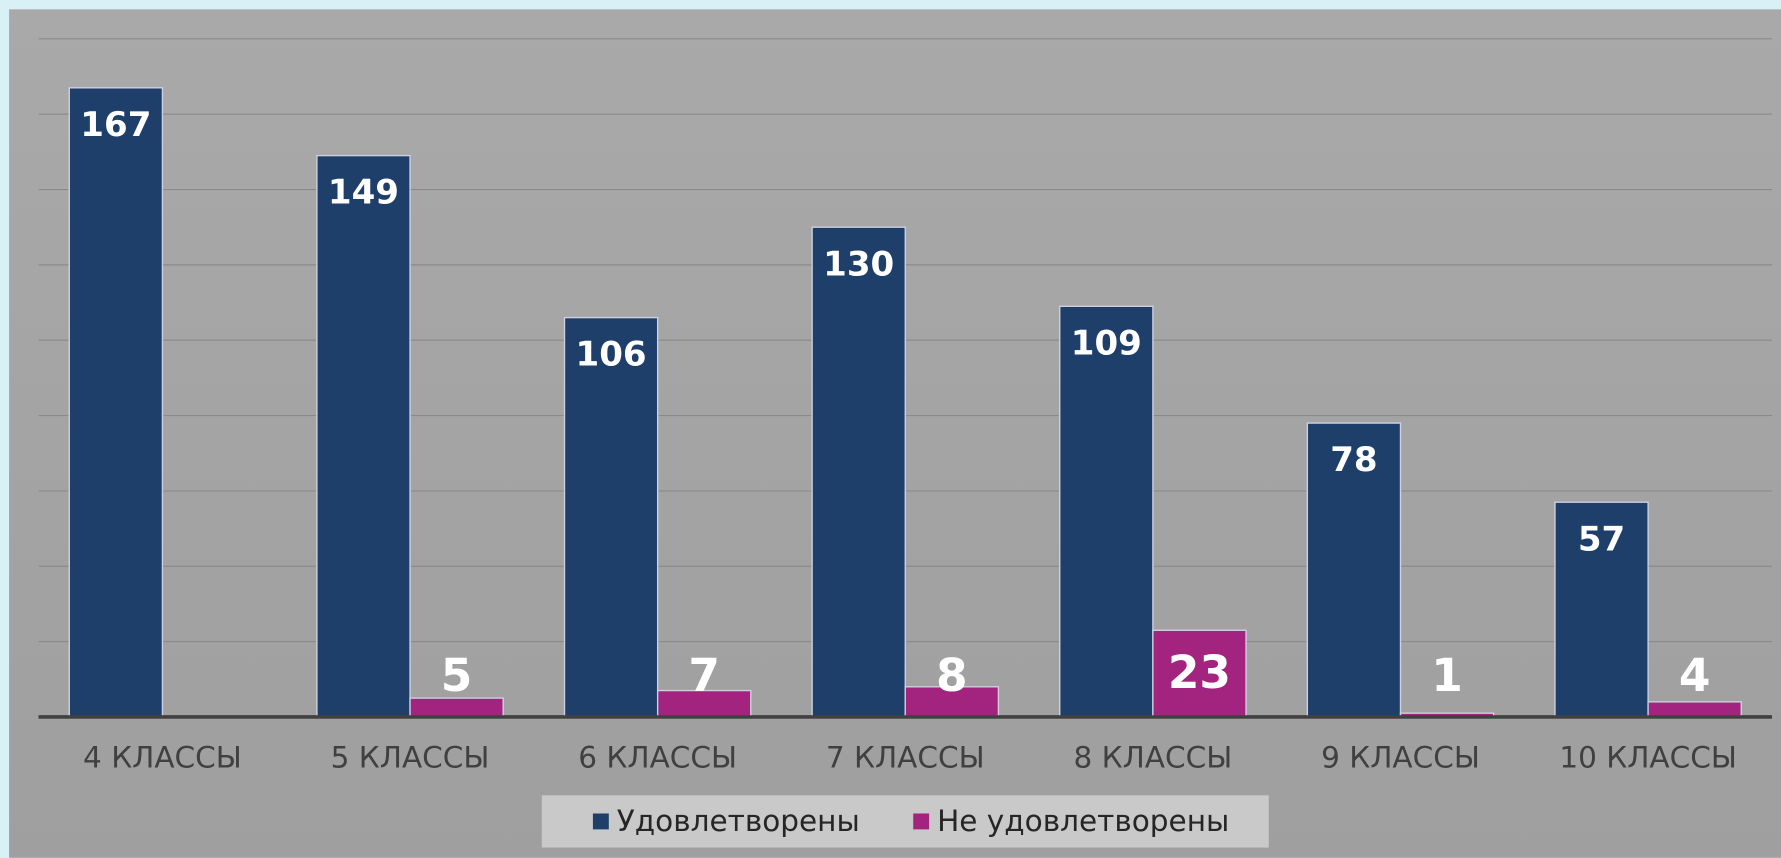  I want to click on data-label: 7, so click(704, 675).